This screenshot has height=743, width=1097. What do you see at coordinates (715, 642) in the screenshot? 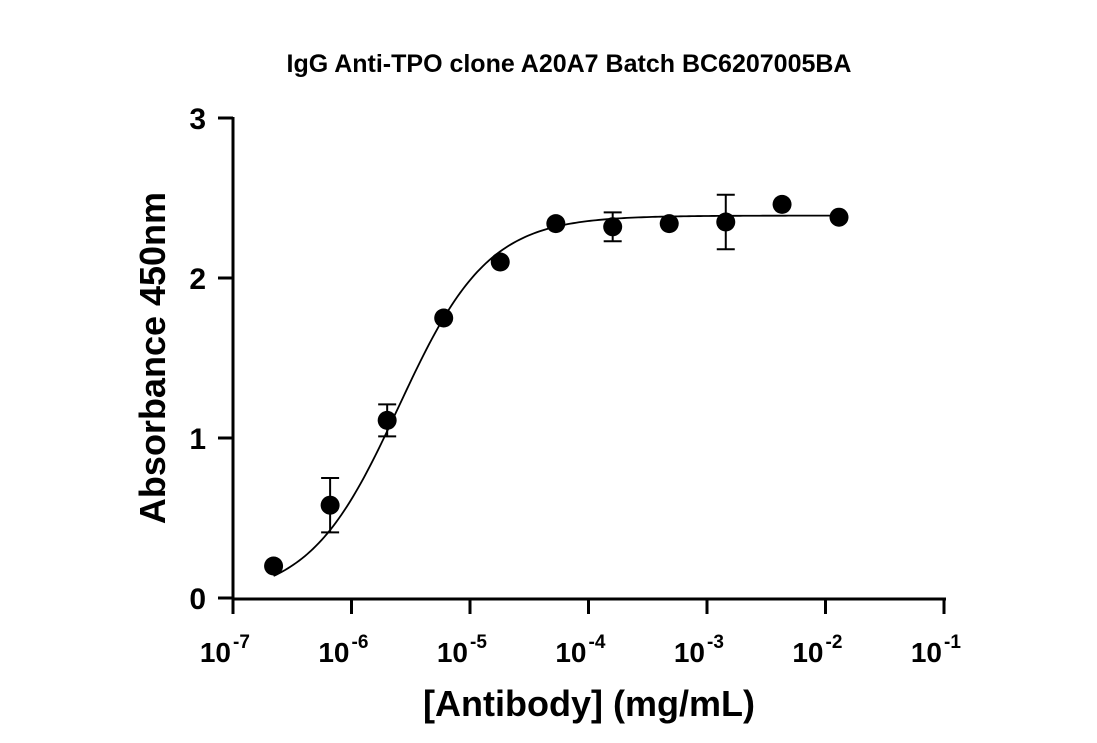
I see `x-tick-exponent: -3` at bounding box center [715, 642].